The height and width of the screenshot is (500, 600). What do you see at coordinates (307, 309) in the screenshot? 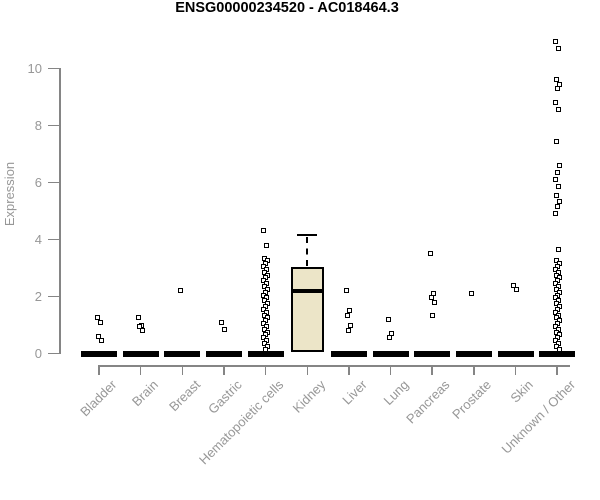
I see `box-plot` at bounding box center [307, 309].